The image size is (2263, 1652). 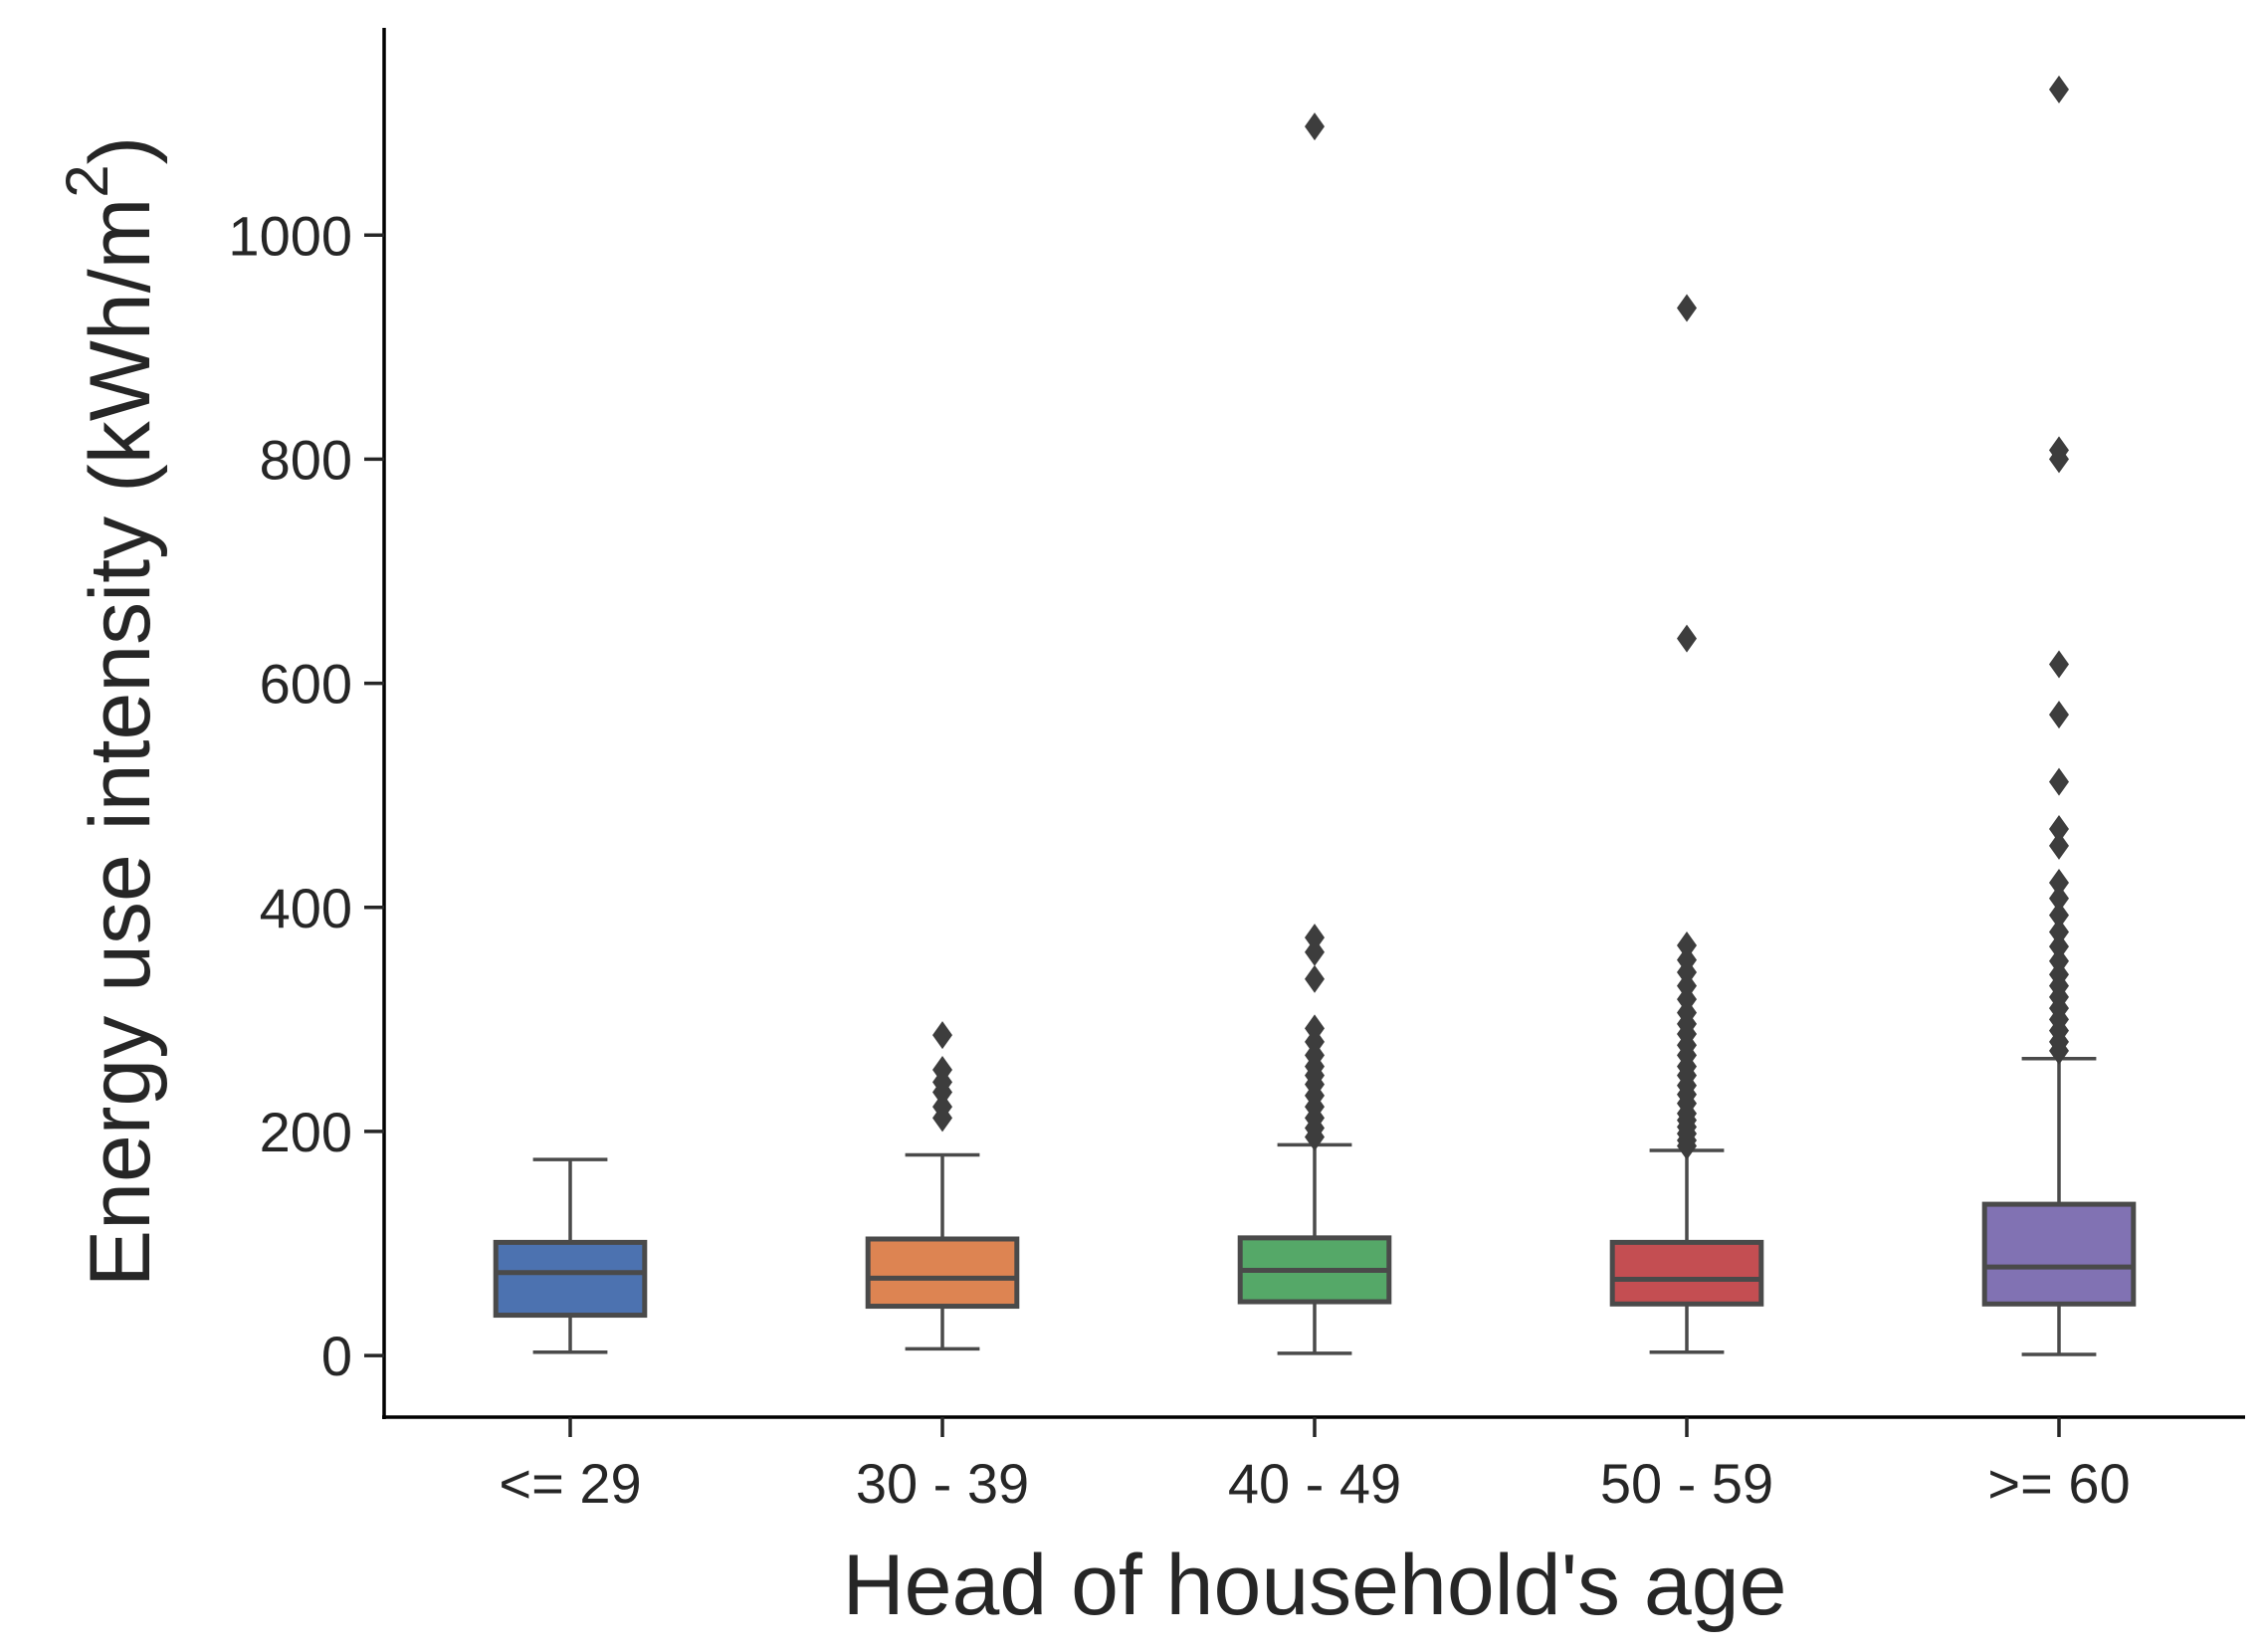 I want to click on y-tick-label: 1000, so click(x=290, y=235).